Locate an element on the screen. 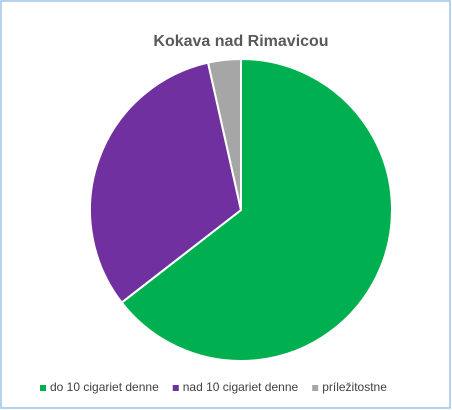 This screenshot has height=410, width=452. legend-label: nad 10 cigariet denne is located at coordinates (241, 387).